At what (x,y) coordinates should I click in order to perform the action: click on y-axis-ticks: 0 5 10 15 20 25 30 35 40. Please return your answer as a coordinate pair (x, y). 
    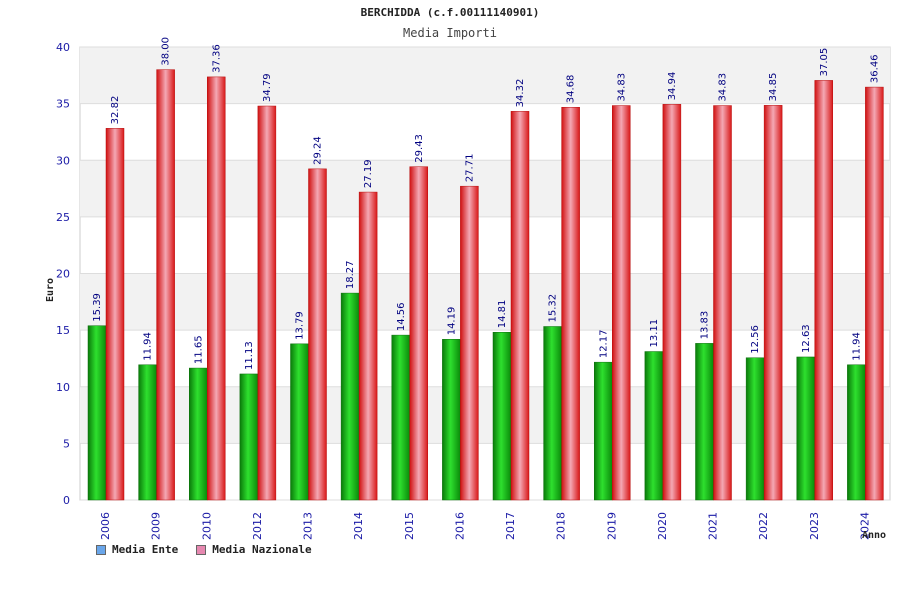
    Looking at the image, I should click on (63, 274).